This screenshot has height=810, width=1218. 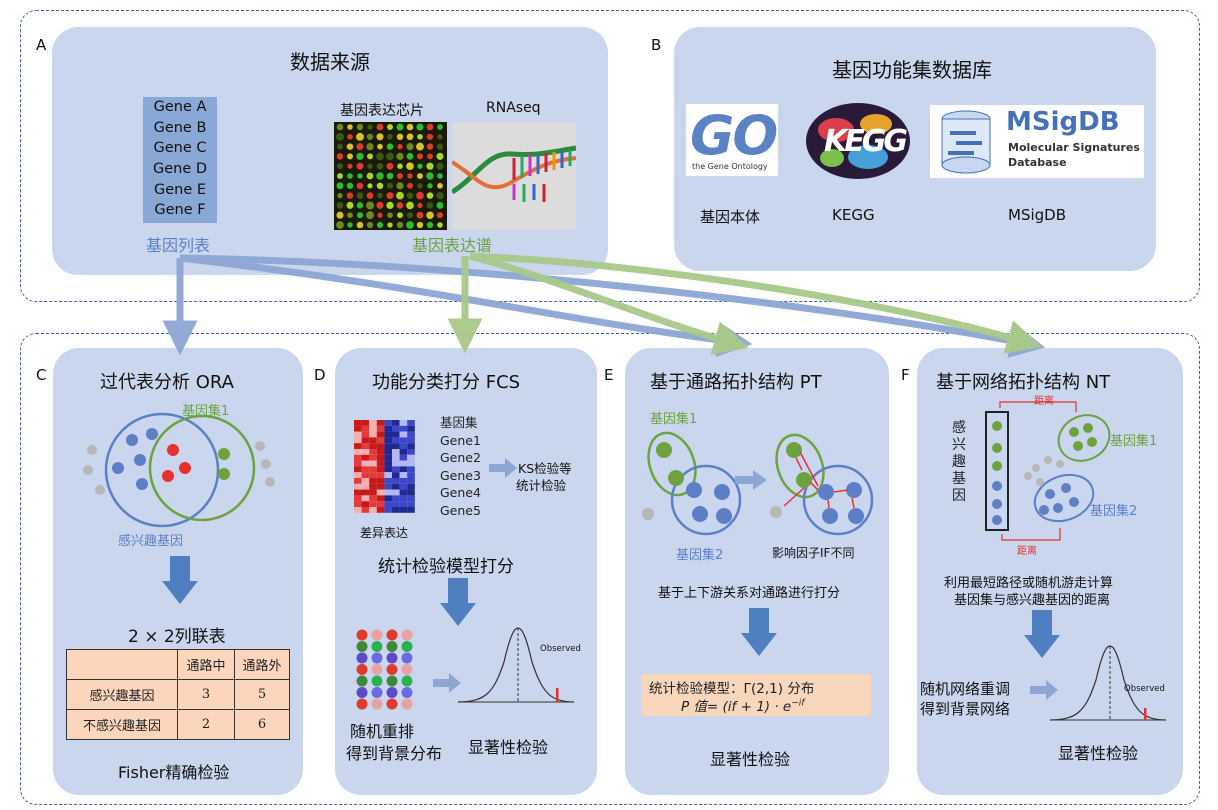 I want to click on msigdb-label: MSigDB, so click(x=1037, y=215).